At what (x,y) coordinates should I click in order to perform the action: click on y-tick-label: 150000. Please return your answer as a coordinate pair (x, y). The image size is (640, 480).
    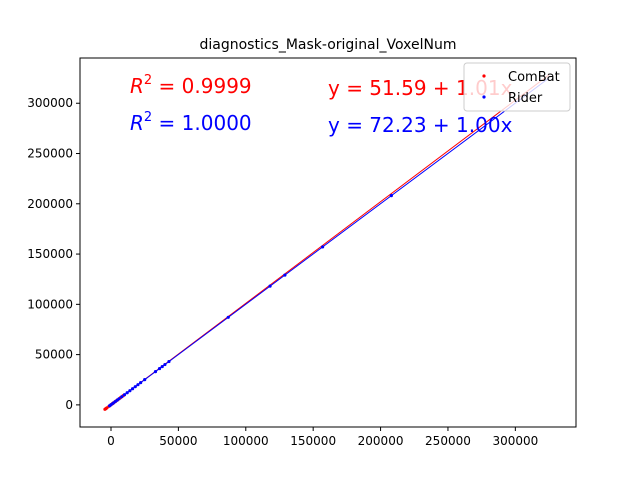
    Looking at the image, I should click on (50, 254).